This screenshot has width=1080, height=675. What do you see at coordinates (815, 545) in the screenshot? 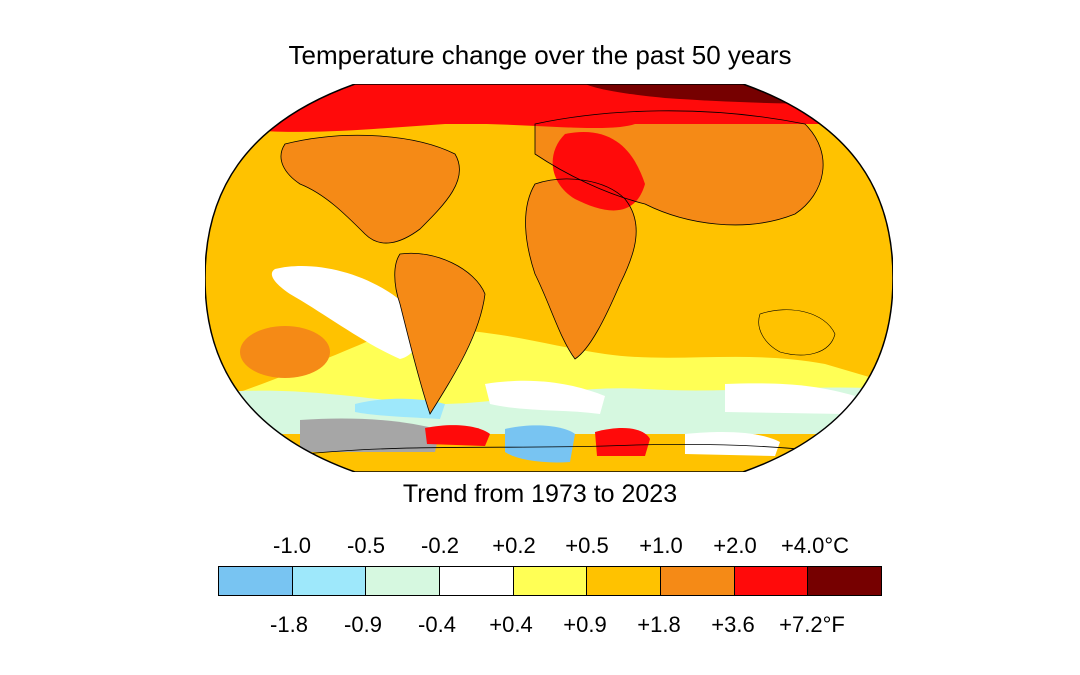
I see `celsius-tick: +4.0°C` at bounding box center [815, 545].